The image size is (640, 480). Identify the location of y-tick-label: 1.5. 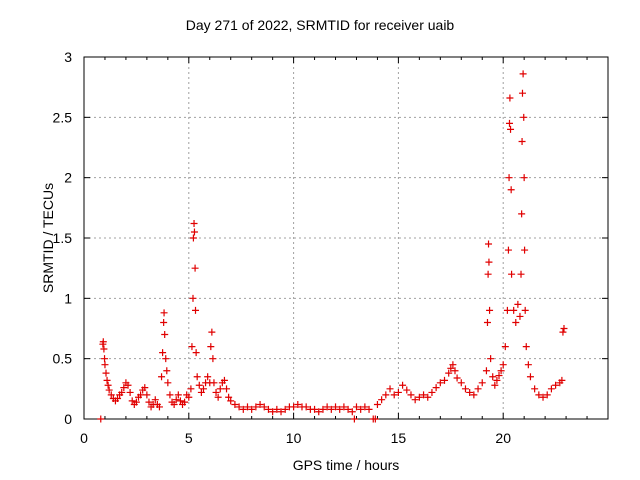
(63, 238).